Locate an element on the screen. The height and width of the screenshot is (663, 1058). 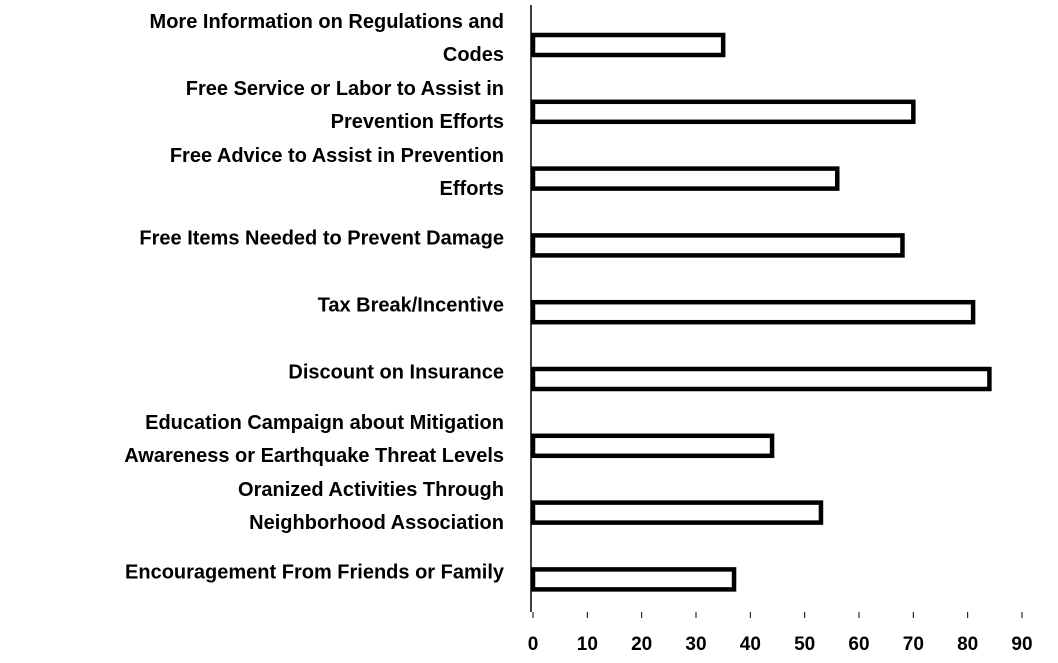
x-tick-label: 20 is located at coordinates (641, 644).